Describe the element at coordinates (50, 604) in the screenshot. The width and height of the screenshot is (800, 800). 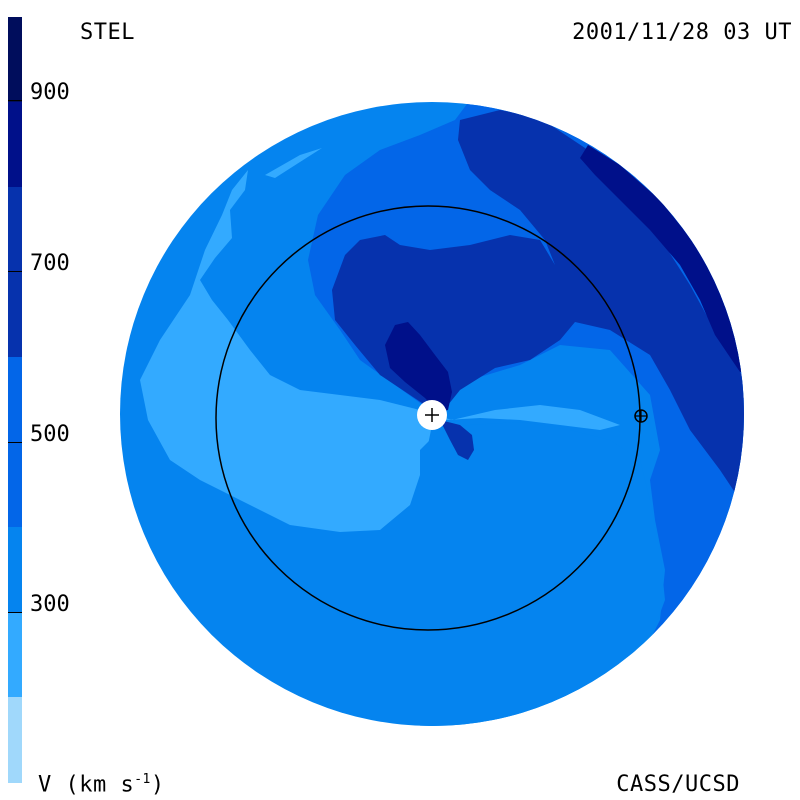
I see `colorbar-tick-label: 300` at that location.